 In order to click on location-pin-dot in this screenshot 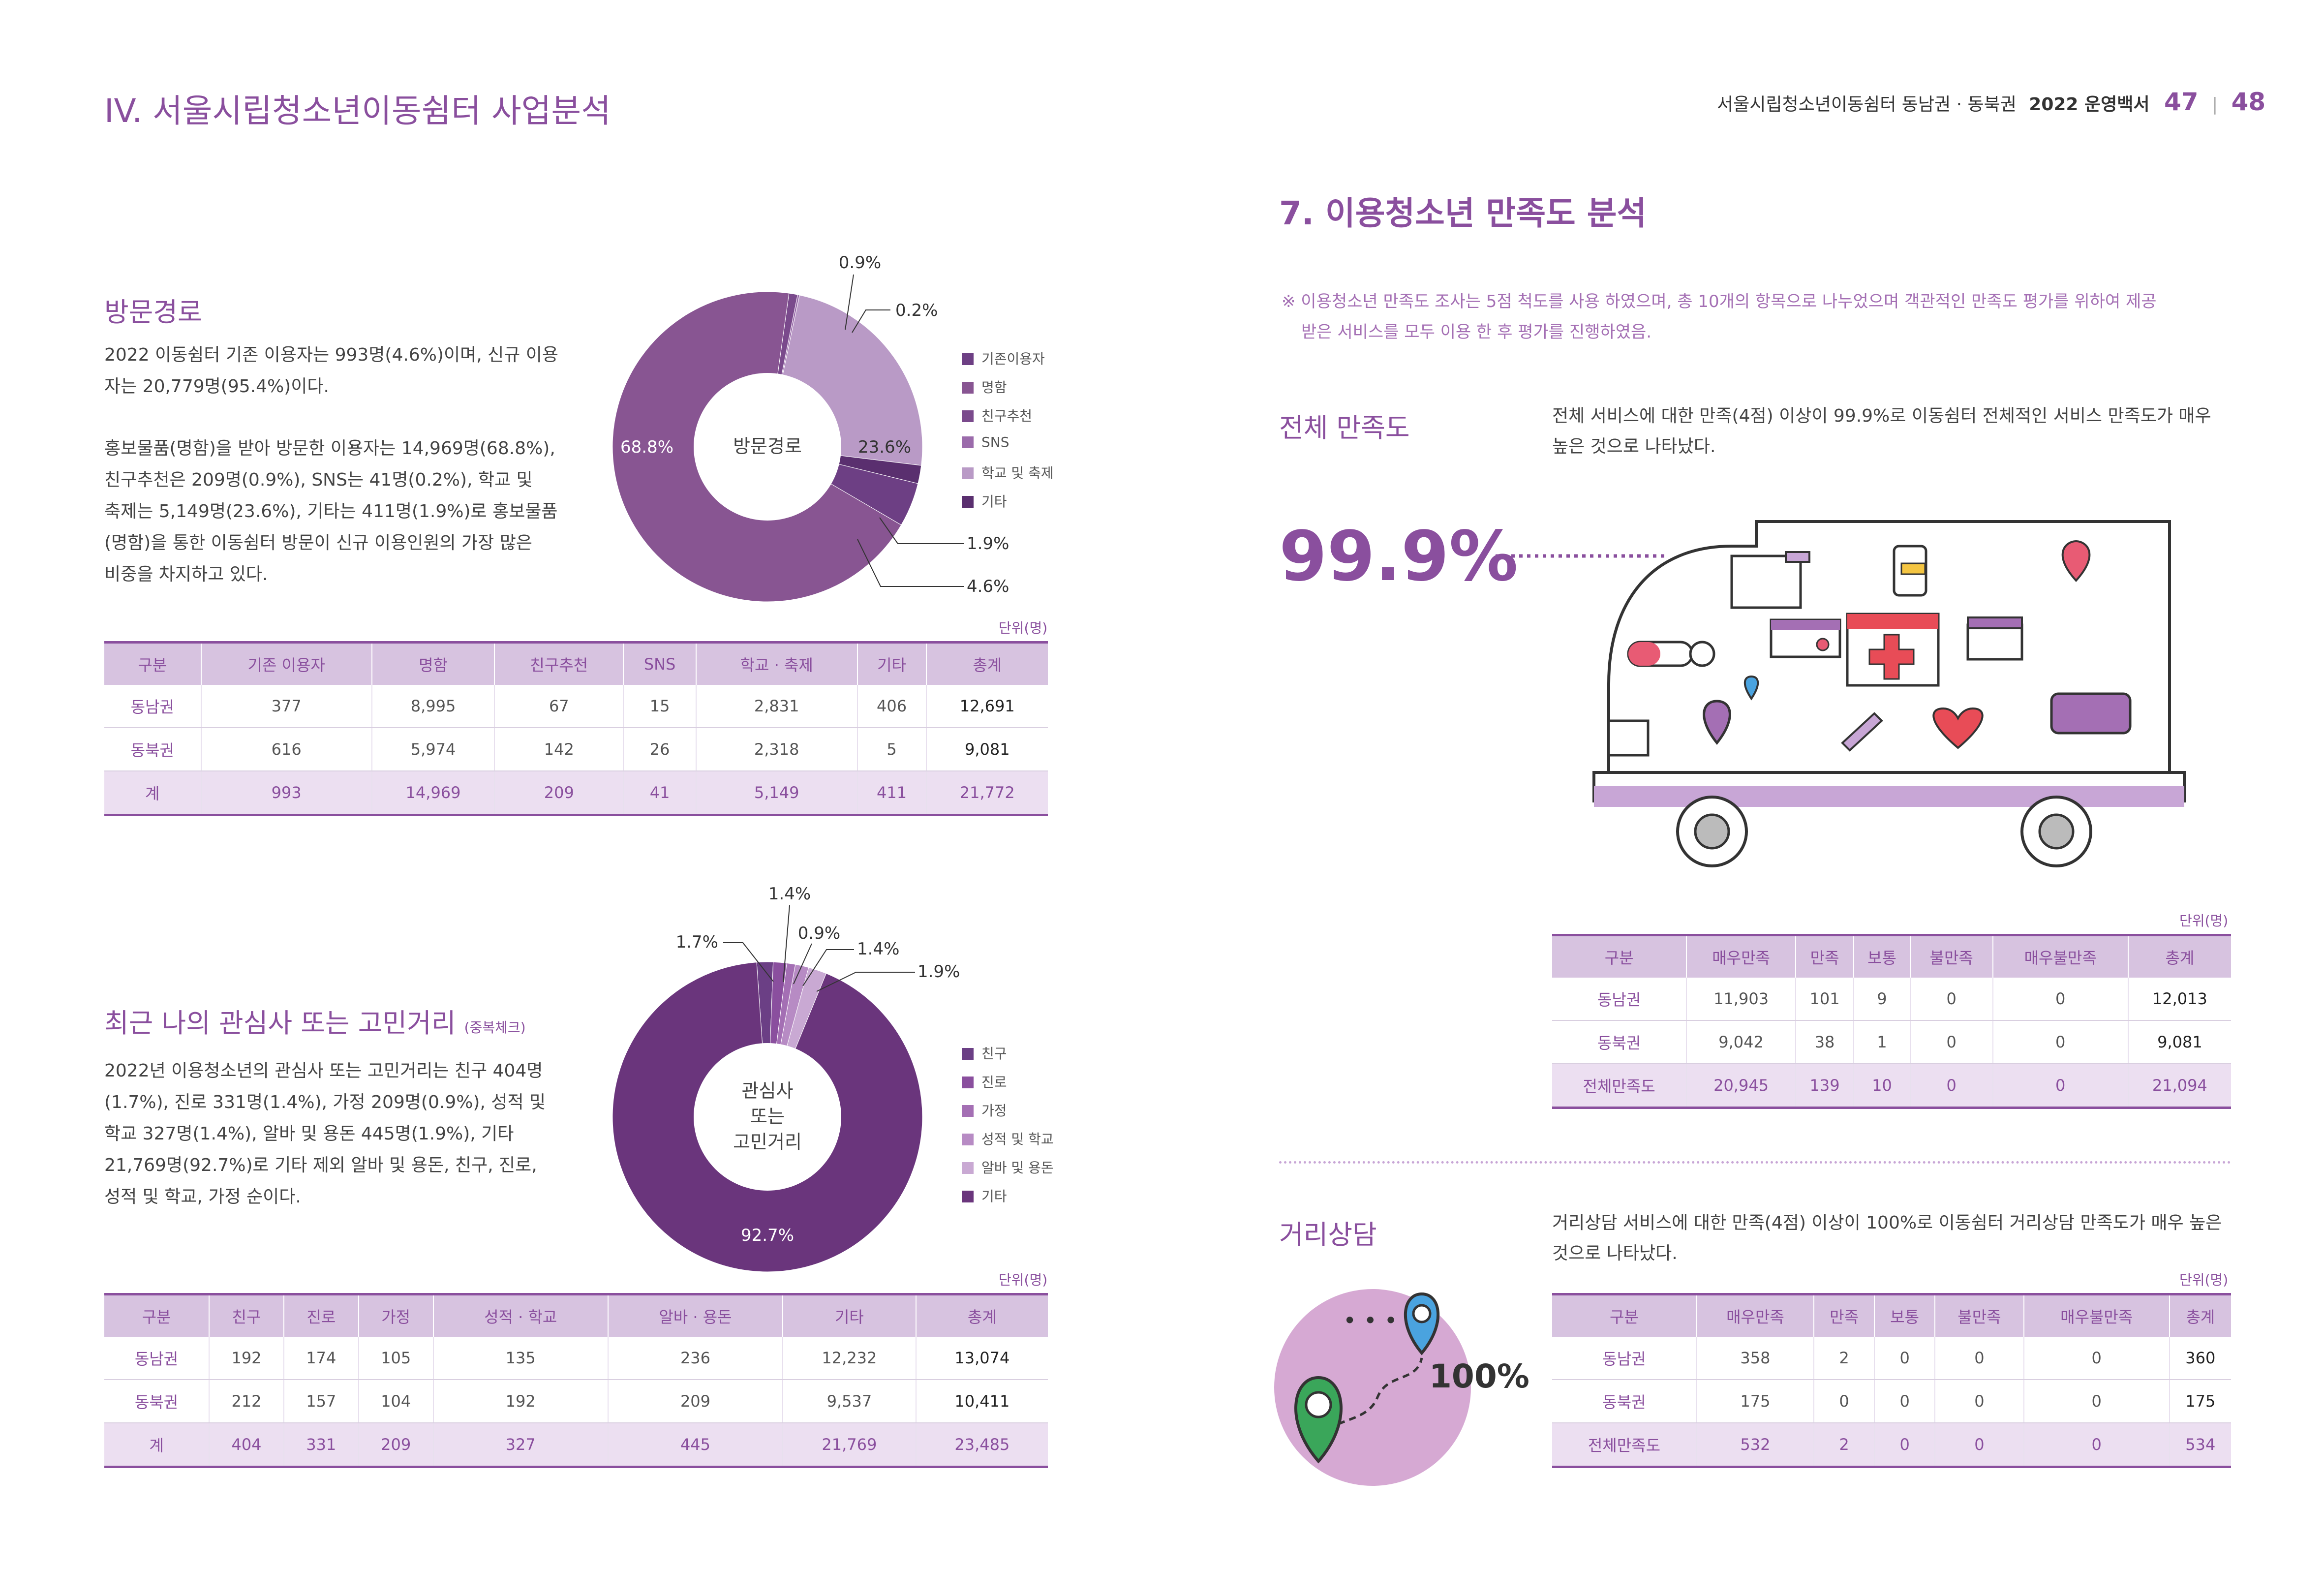, I will do `click(1422, 1313)`.